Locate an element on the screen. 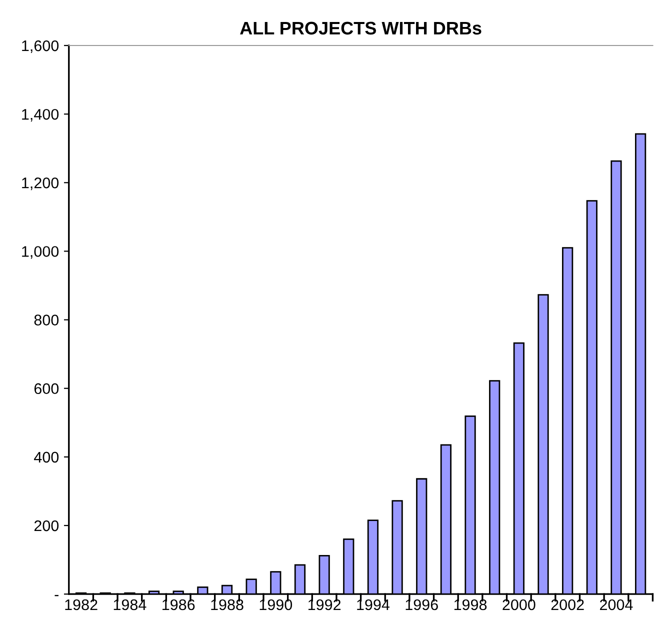 This screenshot has height=632, width=656. x-tick-label: 2000 is located at coordinates (519, 604).